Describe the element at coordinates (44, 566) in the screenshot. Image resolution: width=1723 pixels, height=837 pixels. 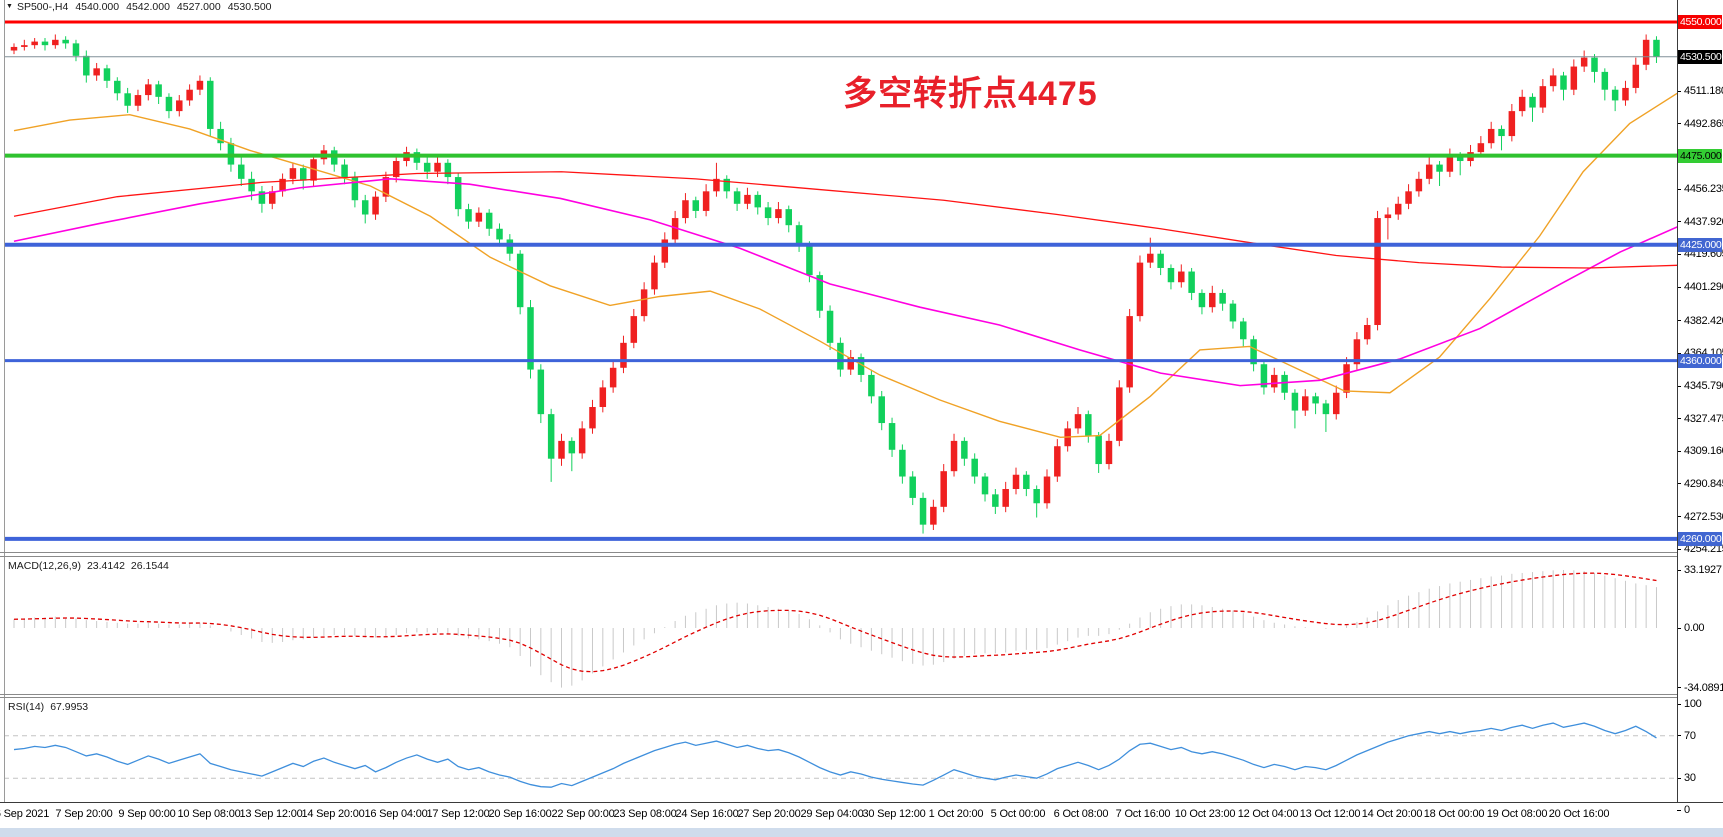
I see `macd-name: MACD(12,26,9)` at that location.